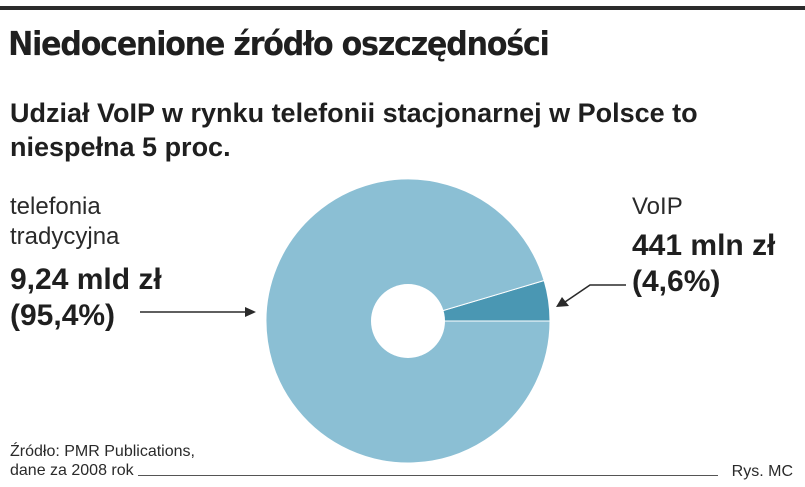 The image size is (805, 487). I want to click on arrow-voip, so click(595, 293).